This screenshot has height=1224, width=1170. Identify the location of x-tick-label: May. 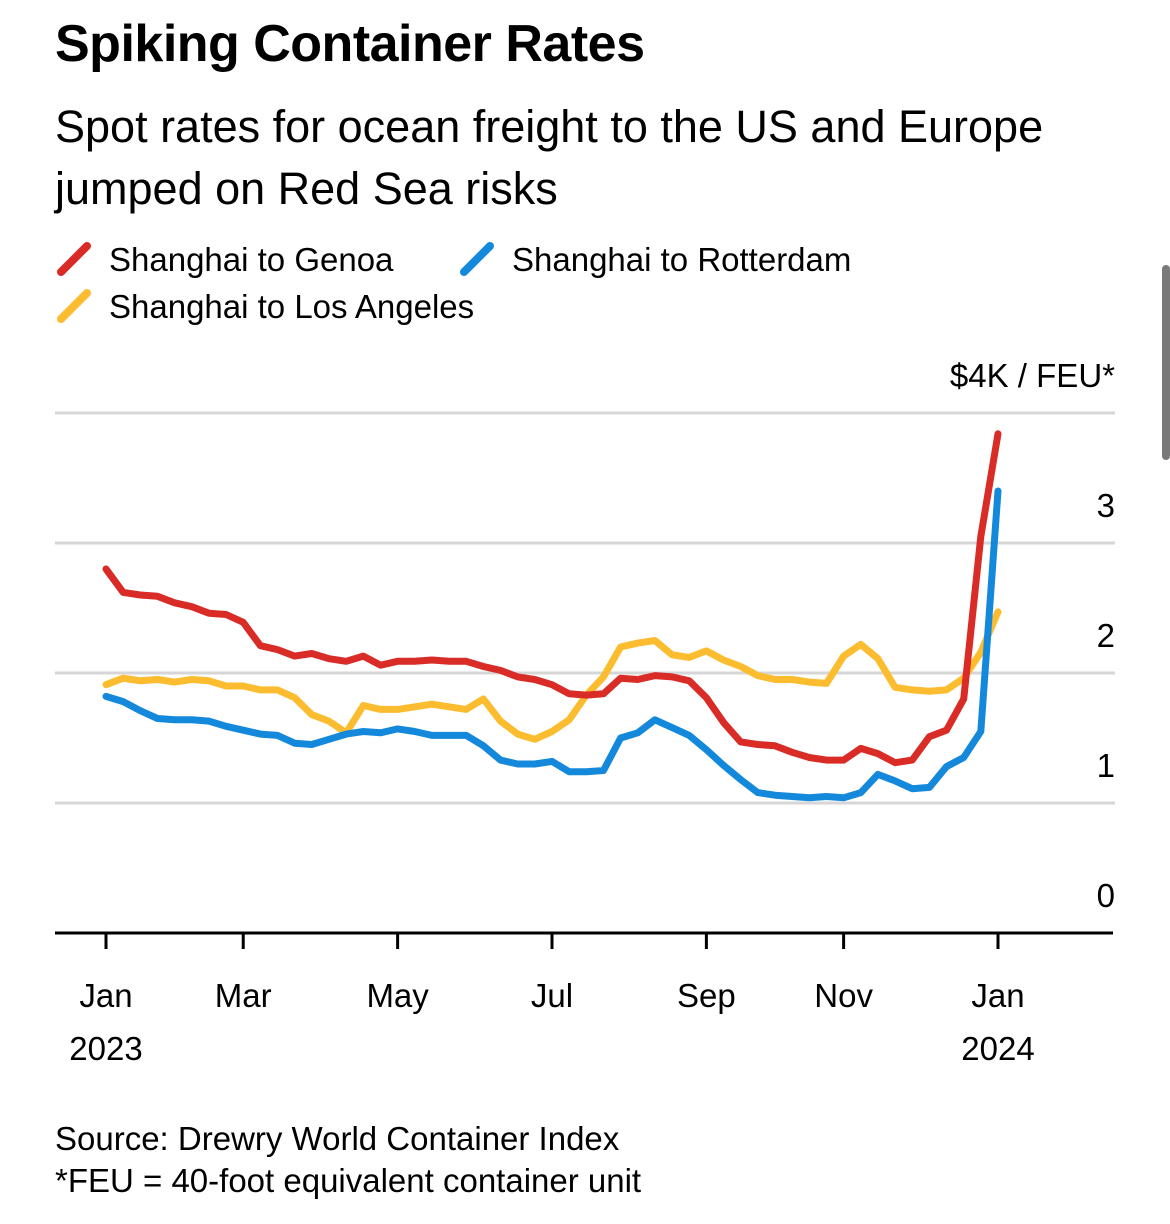
(397, 995).